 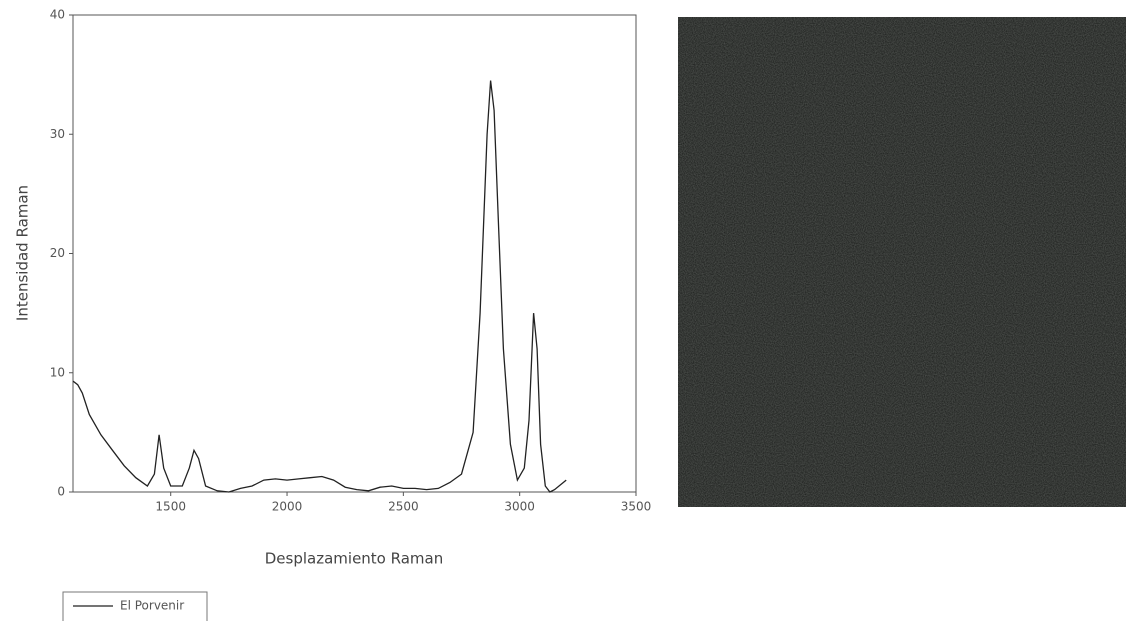 What do you see at coordinates (57, 134) in the screenshot?
I see `y-tick-label: 30` at bounding box center [57, 134].